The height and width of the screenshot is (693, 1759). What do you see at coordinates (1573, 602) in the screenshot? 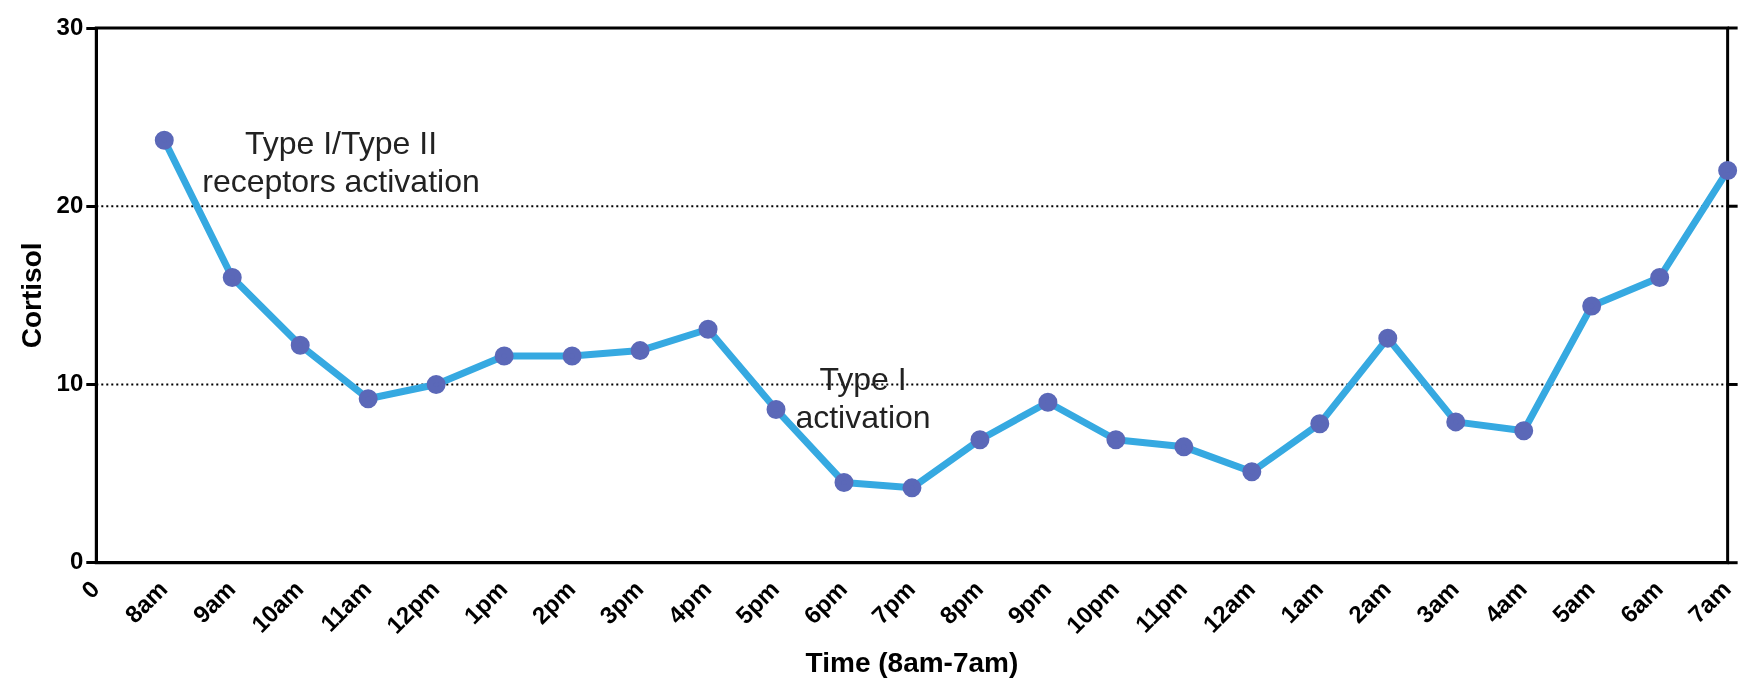
I see `x-tick-label: 5am` at bounding box center [1573, 602].